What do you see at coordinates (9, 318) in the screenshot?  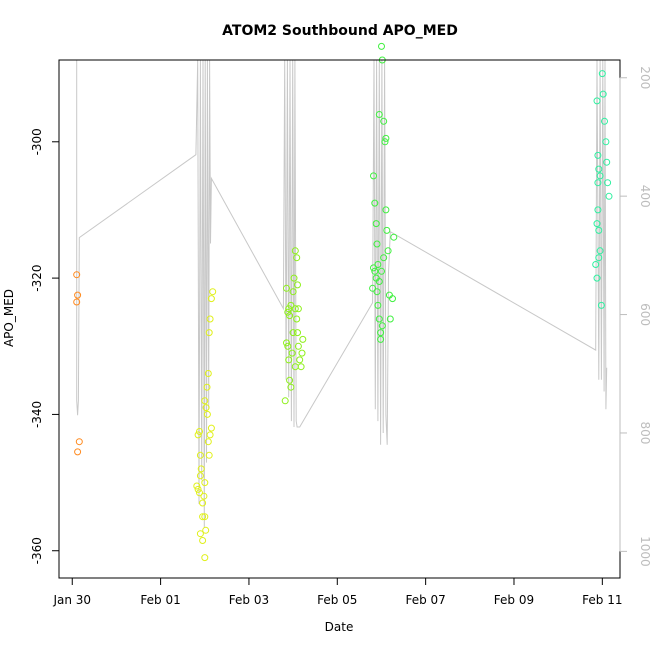 I see `y-axis-label: APO_MED` at bounding box center [9, 318].